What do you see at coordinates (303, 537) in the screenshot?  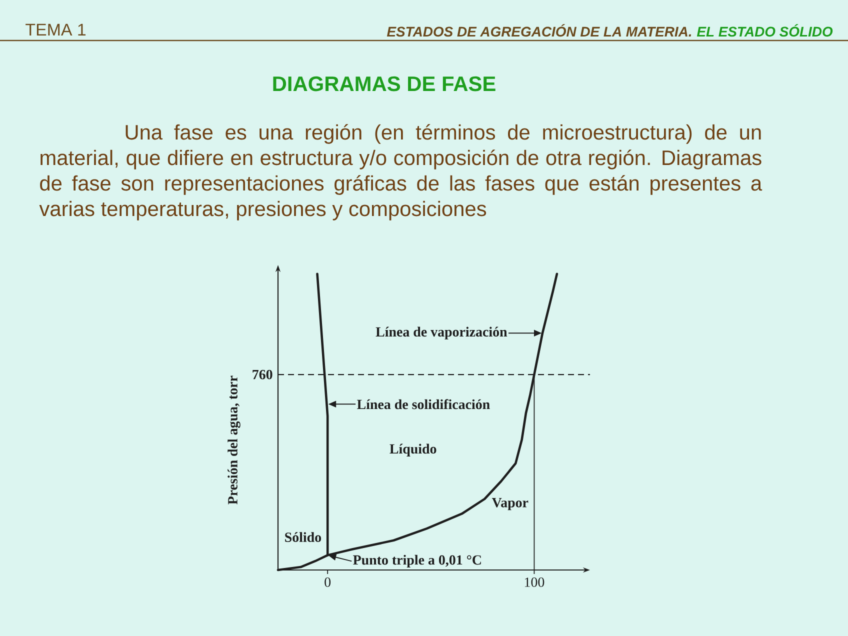 I see `annotation: Sólido` at bounding box center [303, 537].